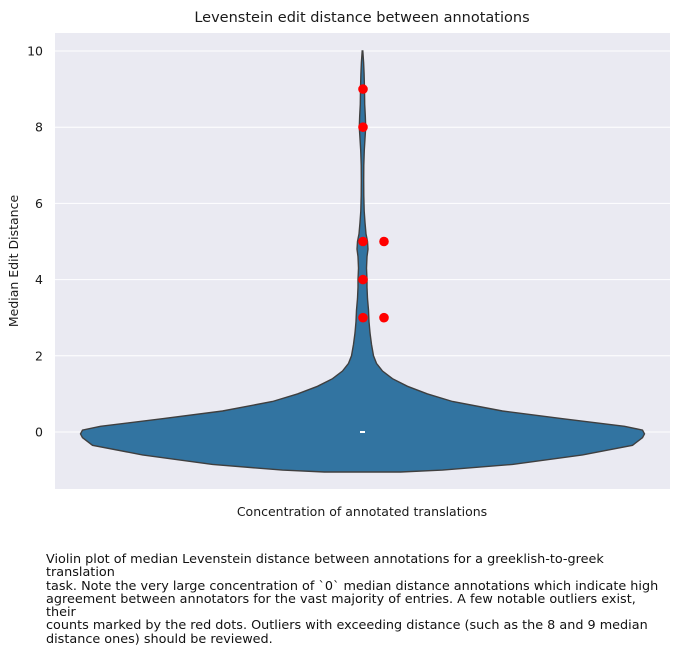 Image resolution: width=682 pixels, height=647 pixels. I want to click on y-tick-label: 0, so click(39, 432).